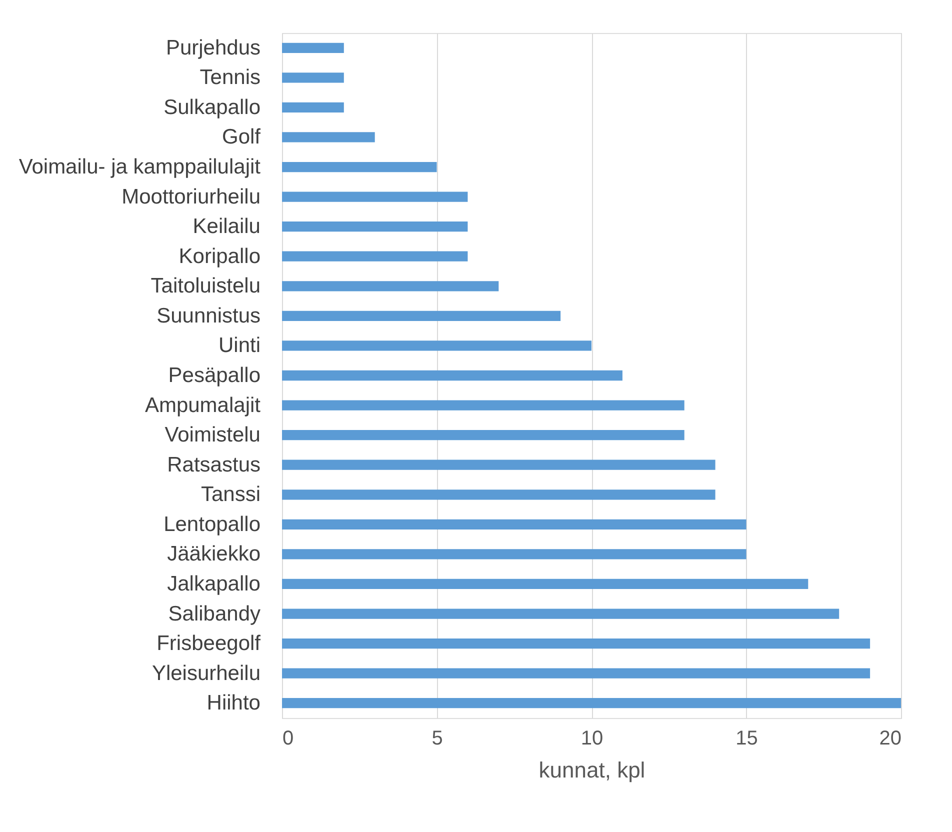 The width and height of the screenshot is (952, 832). I want to click on y-tick-label: Voimistelu, so click(212, 435).